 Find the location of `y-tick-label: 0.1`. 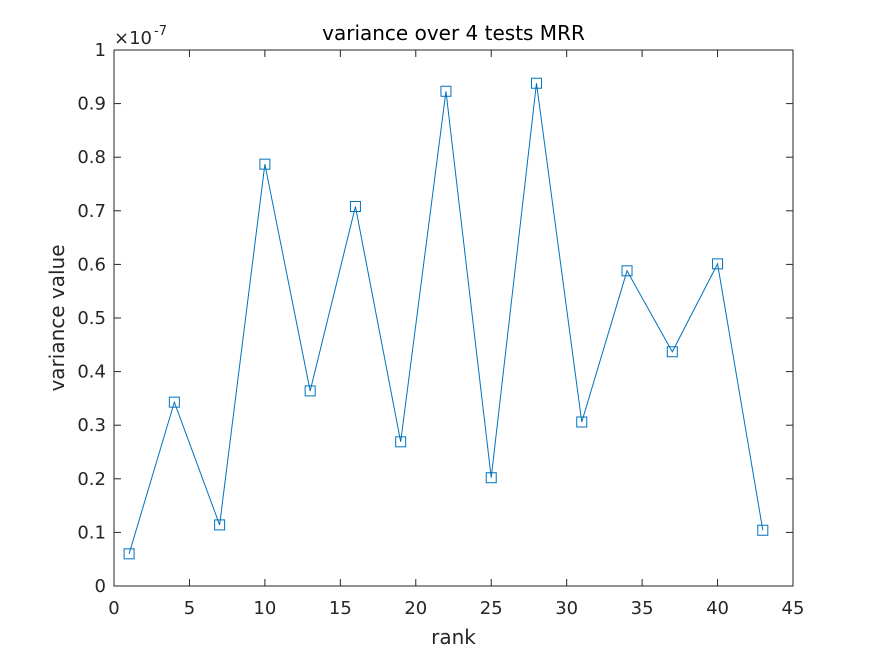

y-tick-label: 0.1 is located at coordinates (91, 532).